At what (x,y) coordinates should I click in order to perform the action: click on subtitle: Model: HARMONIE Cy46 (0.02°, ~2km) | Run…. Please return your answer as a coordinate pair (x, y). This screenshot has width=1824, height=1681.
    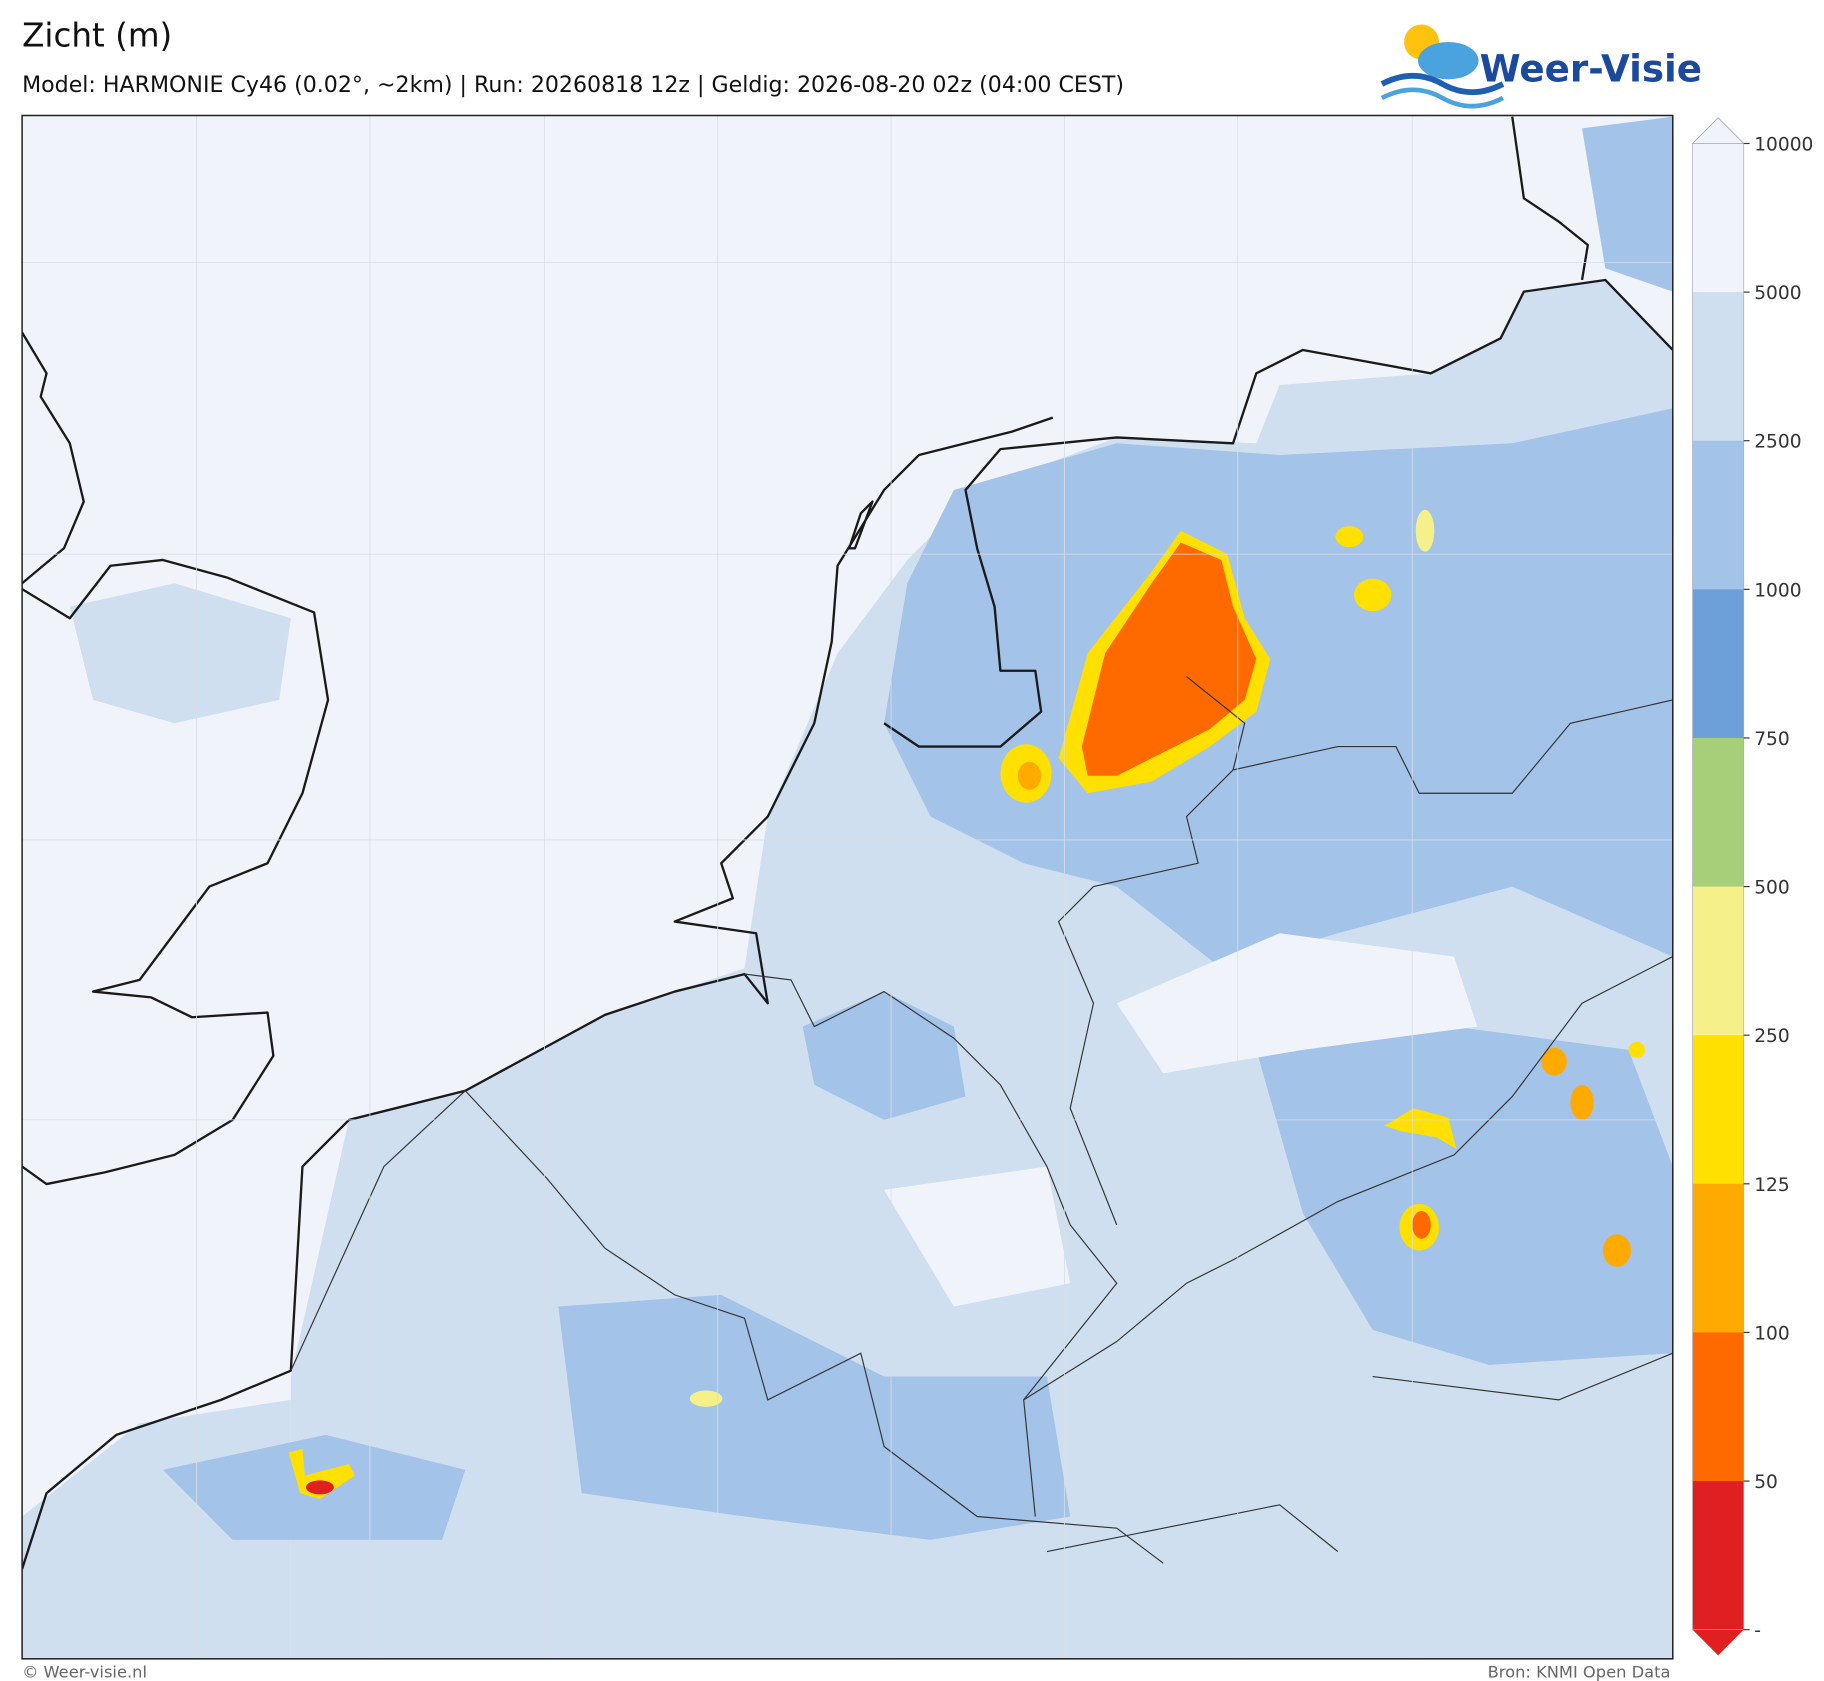
    Looking at the image, I should click on (573, 85).